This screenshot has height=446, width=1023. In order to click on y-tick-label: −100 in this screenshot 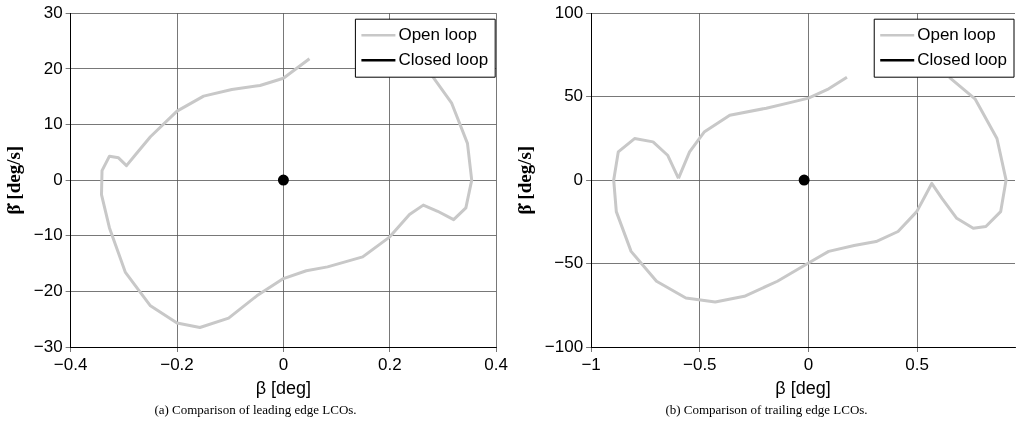, I will do `click(564, 346)`.